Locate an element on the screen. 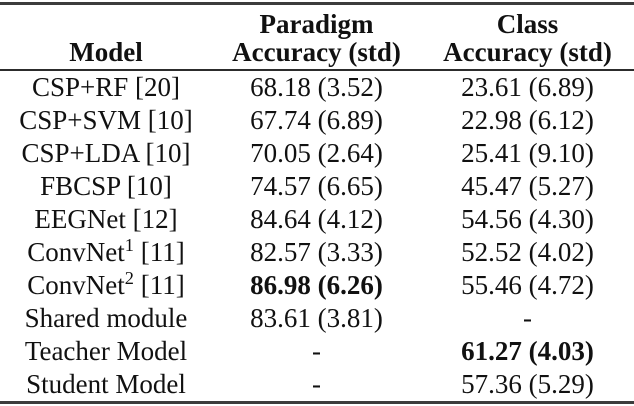  model-cell: FBCSP [10] is located at coordinates (106, 186).